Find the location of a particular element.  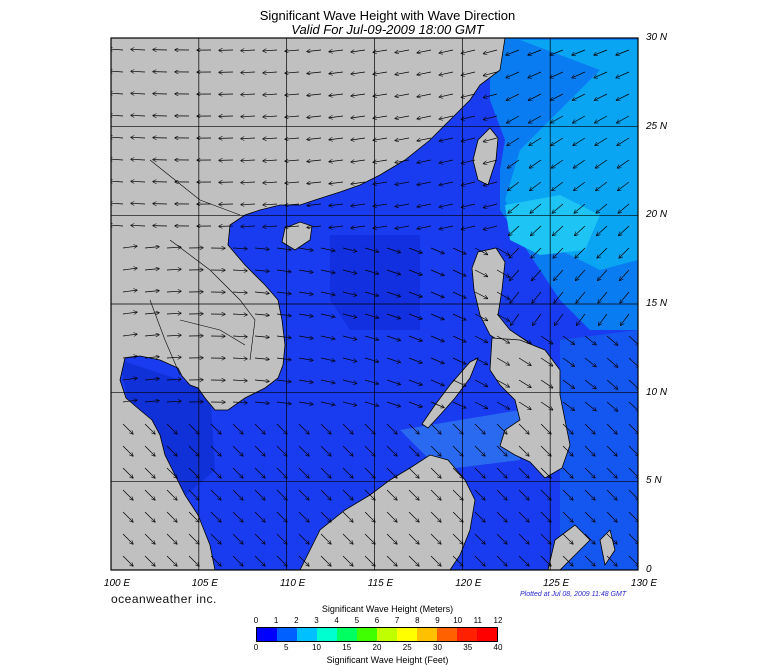

feet-tick-label: 5 is located at coordinates (286, 647).